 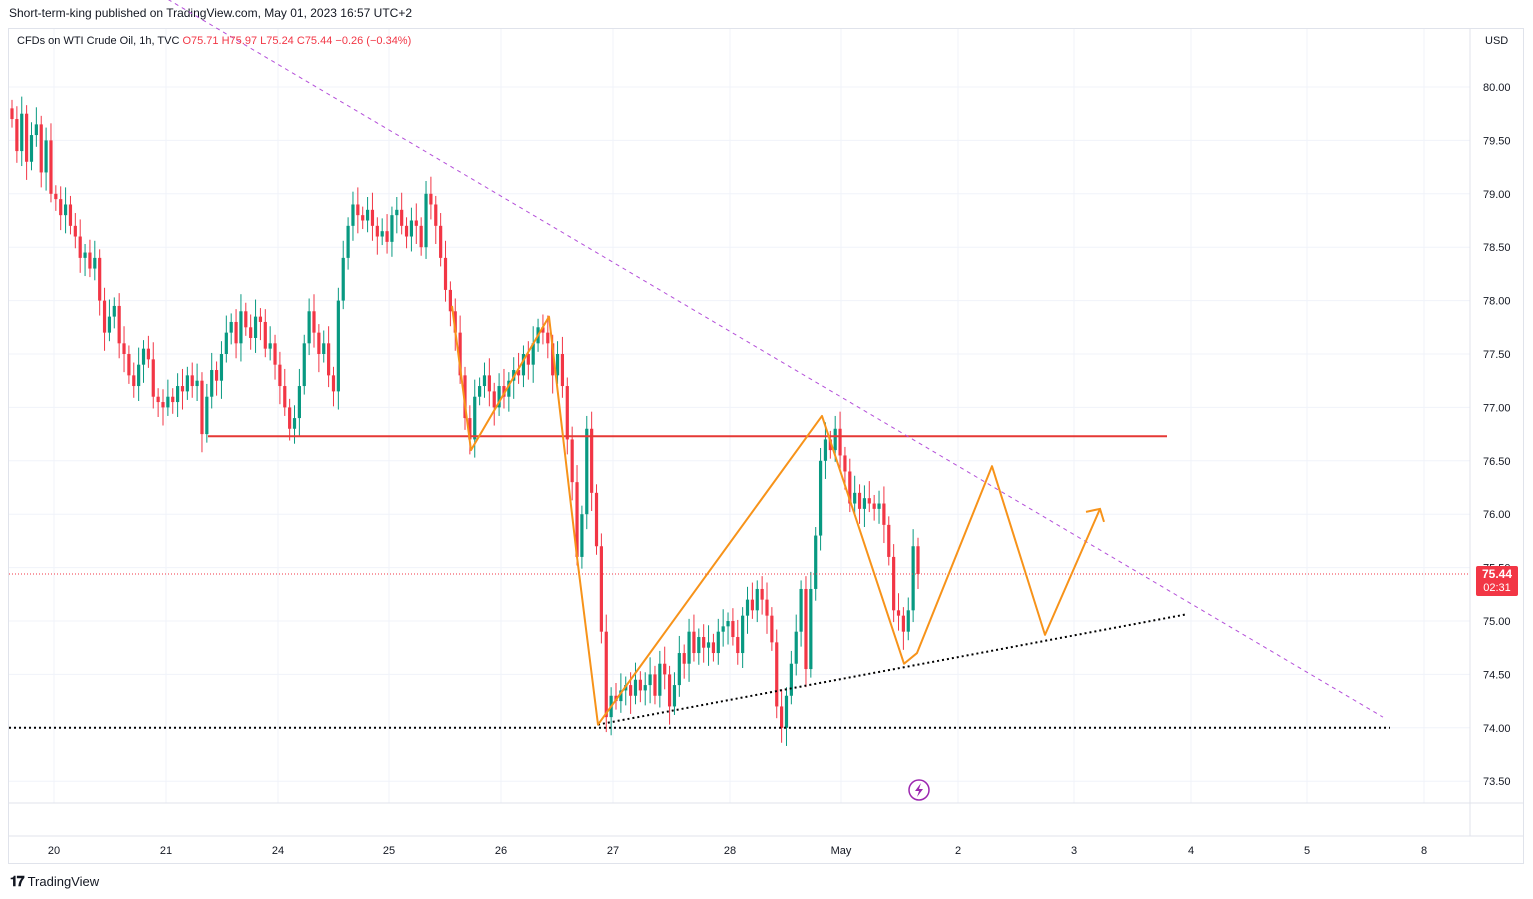 What do you see at coordinates (1074, 851) in the screenshot?
I see `x-tick-label: 3` at bounding box center [1074, 851].